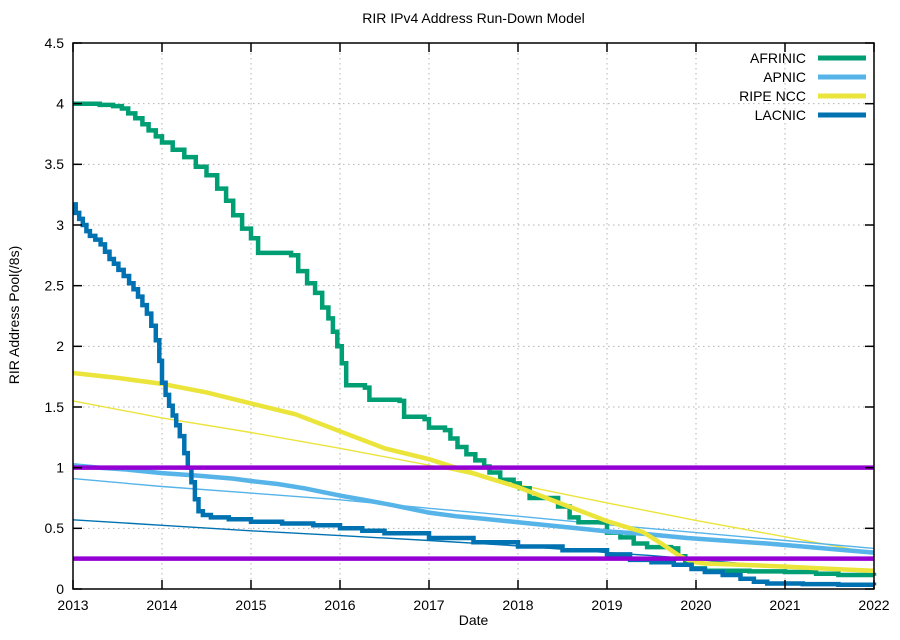  Describe the element at coordinates (60, 346) in the screenshot. I see `y-tick-label: 2` at that location.